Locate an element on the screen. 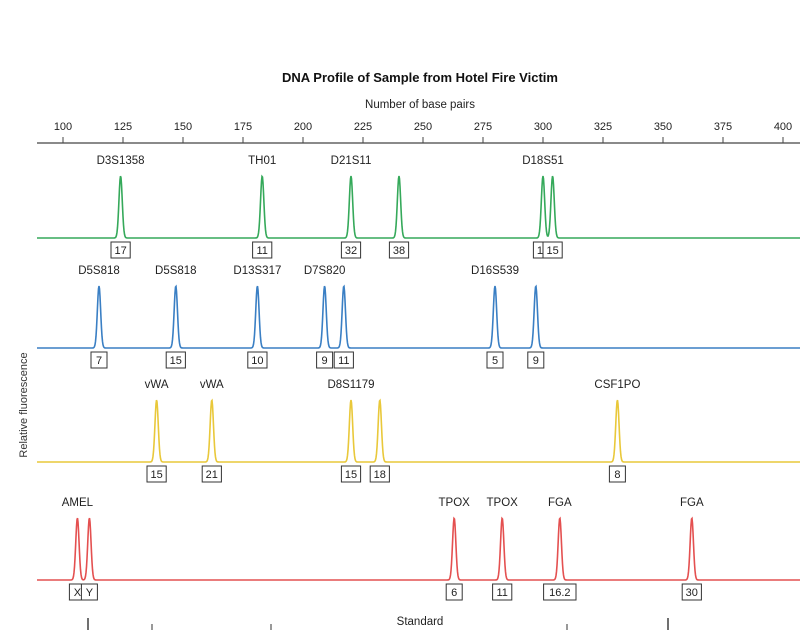 The height and width of the screenshot is (635, 800). allele-label: 16.2 is located at coordinates (559, 593).